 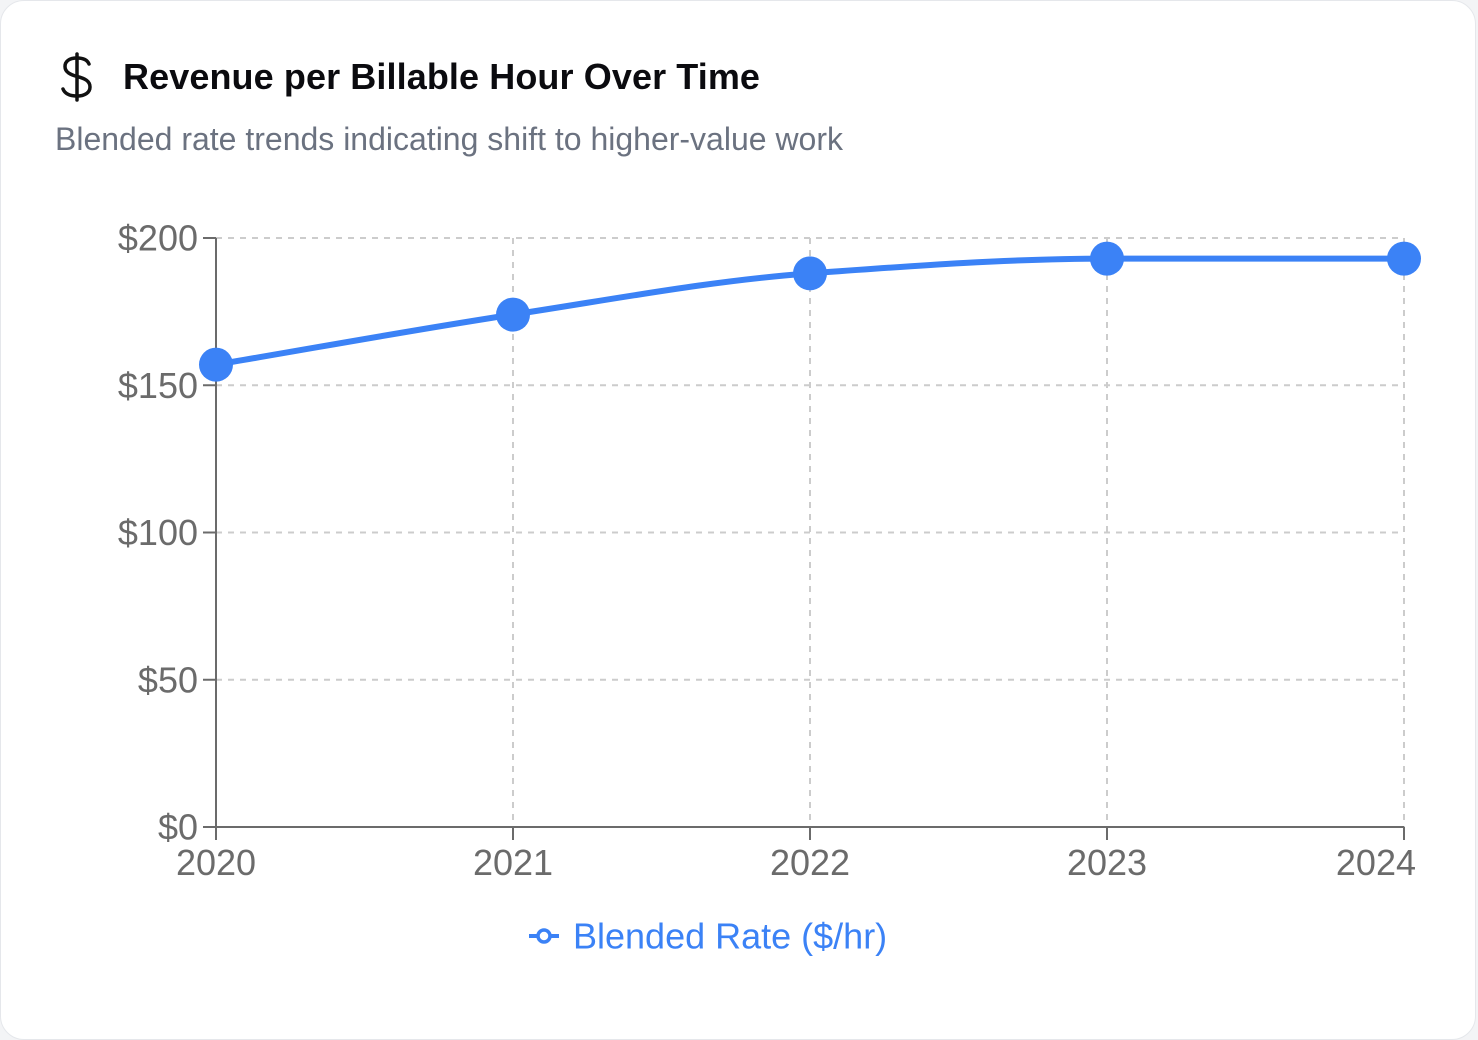 What do you see at coordinates (76, 77) in the screenshot?
I see `dollar-icon` at bounding box center [76, 77].